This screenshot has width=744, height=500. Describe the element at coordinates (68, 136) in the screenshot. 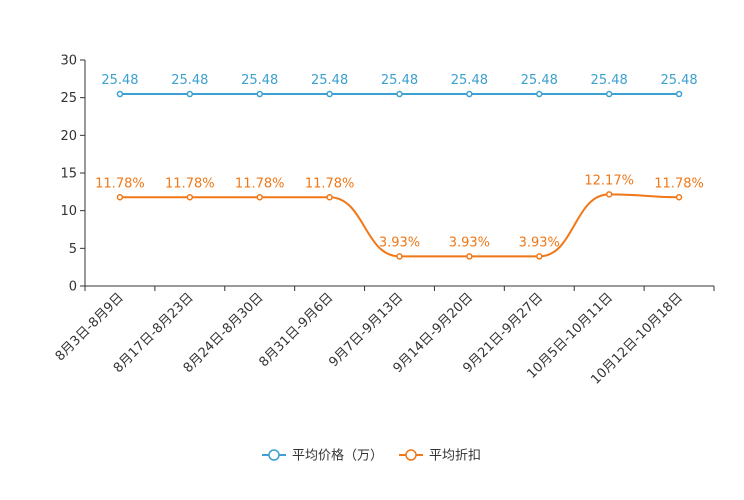

I see `y-tick-label: 20` at that location.